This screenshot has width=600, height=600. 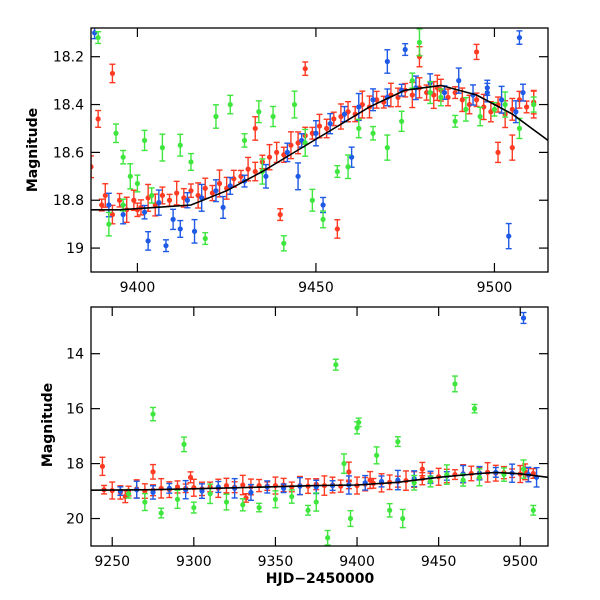 I want to click on bottom-y-axis-title: Magnitude, so click(x=48, y=425).